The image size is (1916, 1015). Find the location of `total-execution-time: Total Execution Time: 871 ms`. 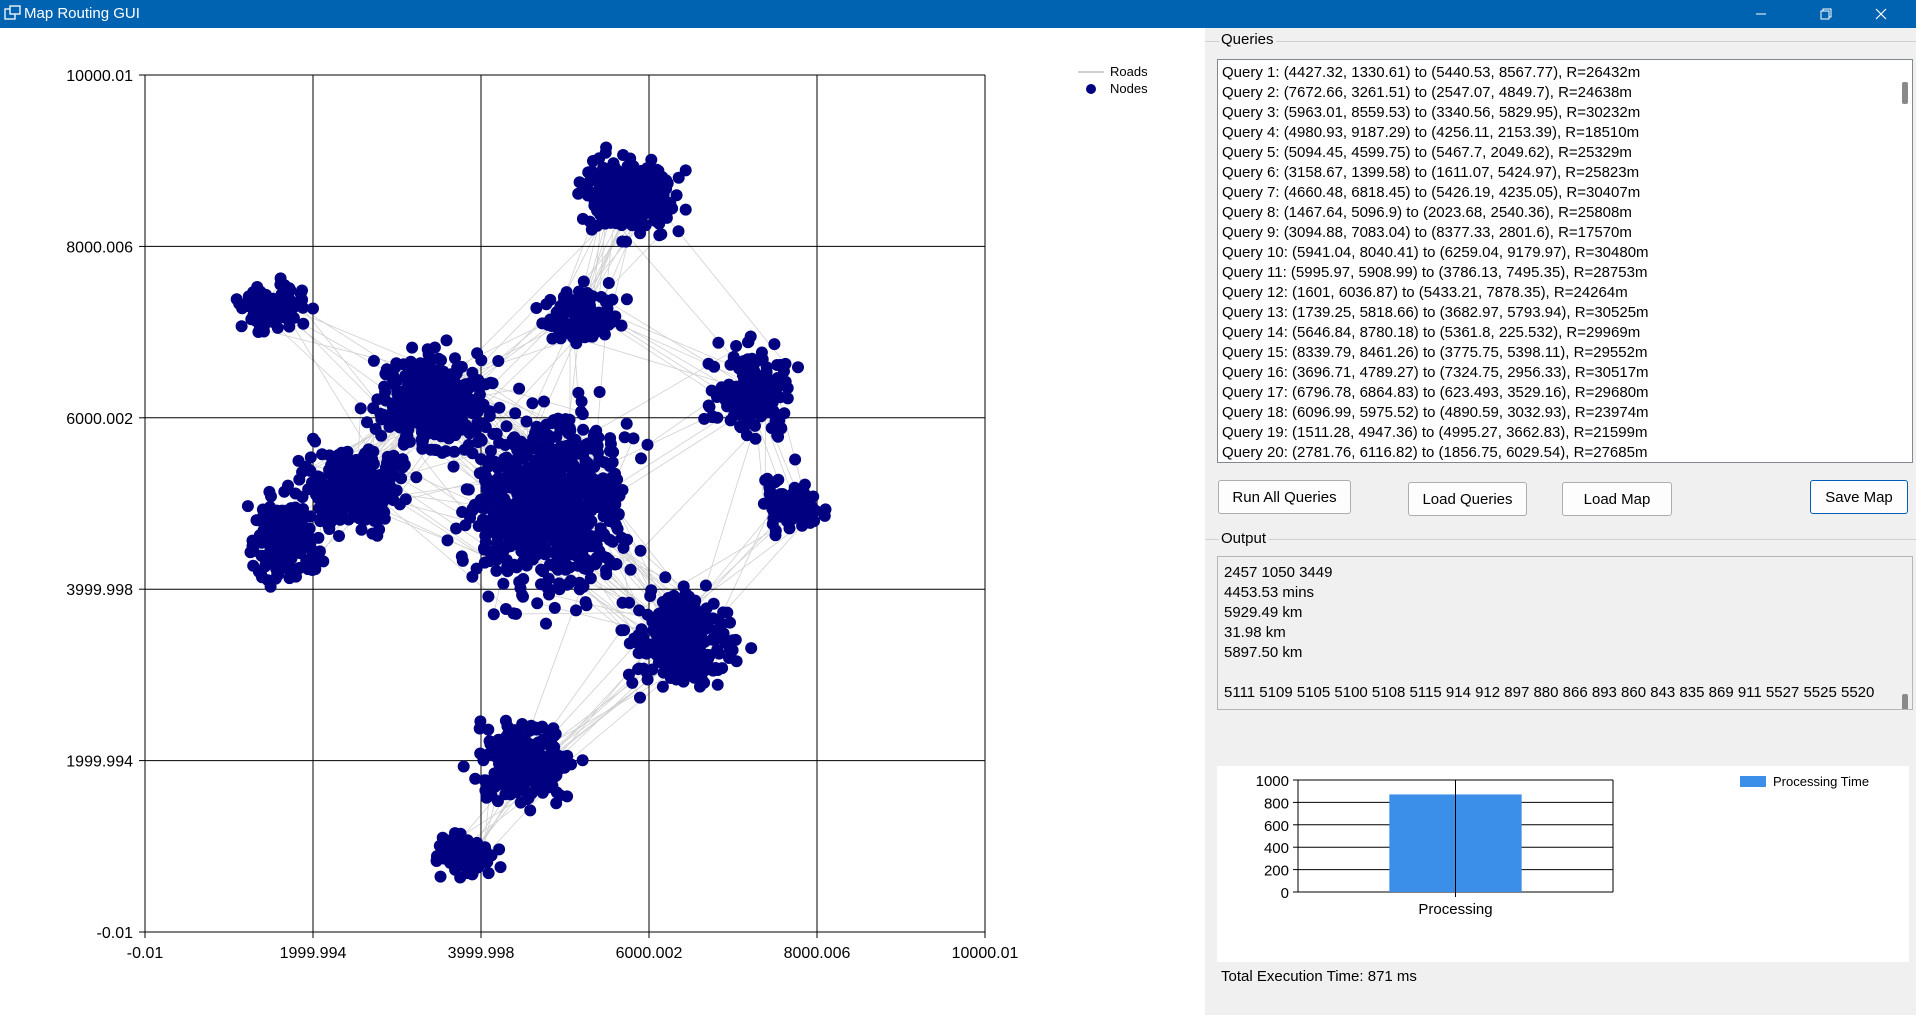

total-execution-time: Total Execution Time: 871 ms is located at coordinates (1319, 976).